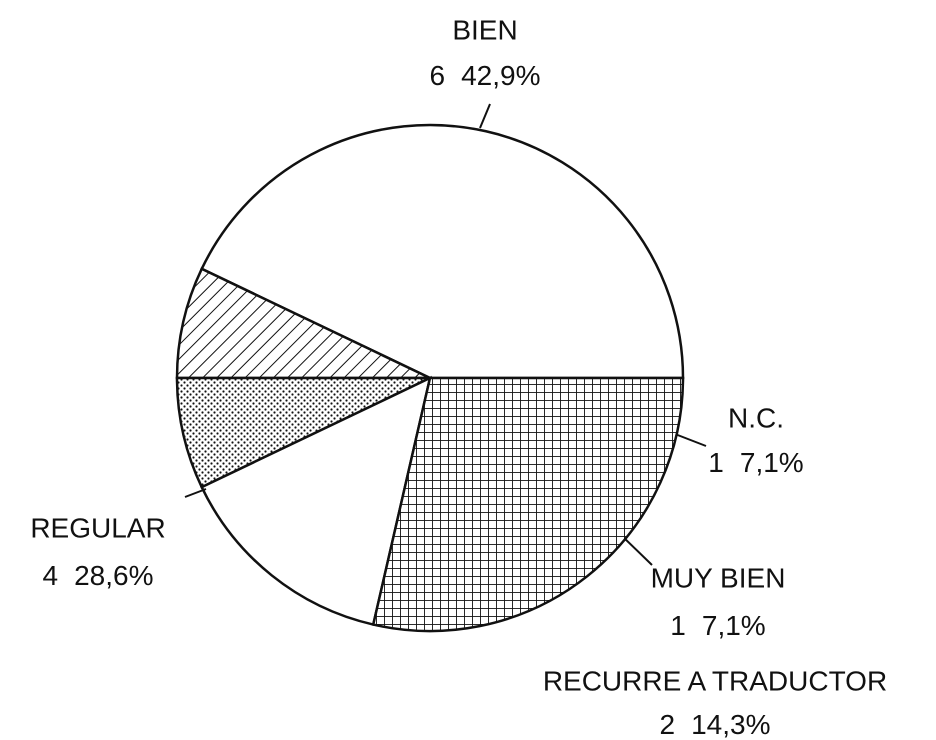  Describe the element at coordinates (484, 29) in the screenshot. I see `slice-label: BIEN` at that location.